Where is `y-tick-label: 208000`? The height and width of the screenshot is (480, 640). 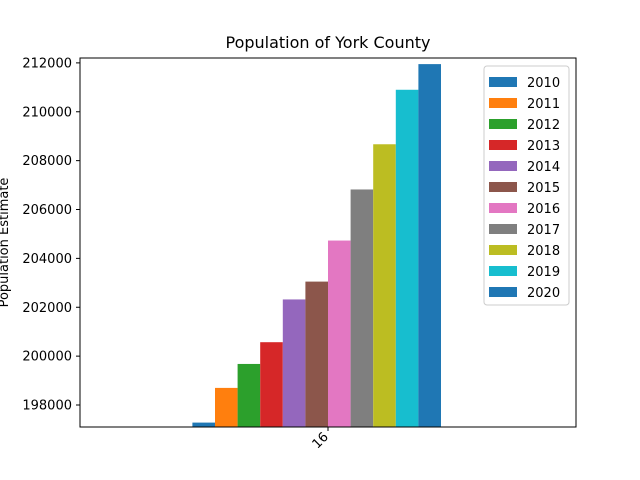
y-tick-label: 208000 is located at coordinates (47, 161).